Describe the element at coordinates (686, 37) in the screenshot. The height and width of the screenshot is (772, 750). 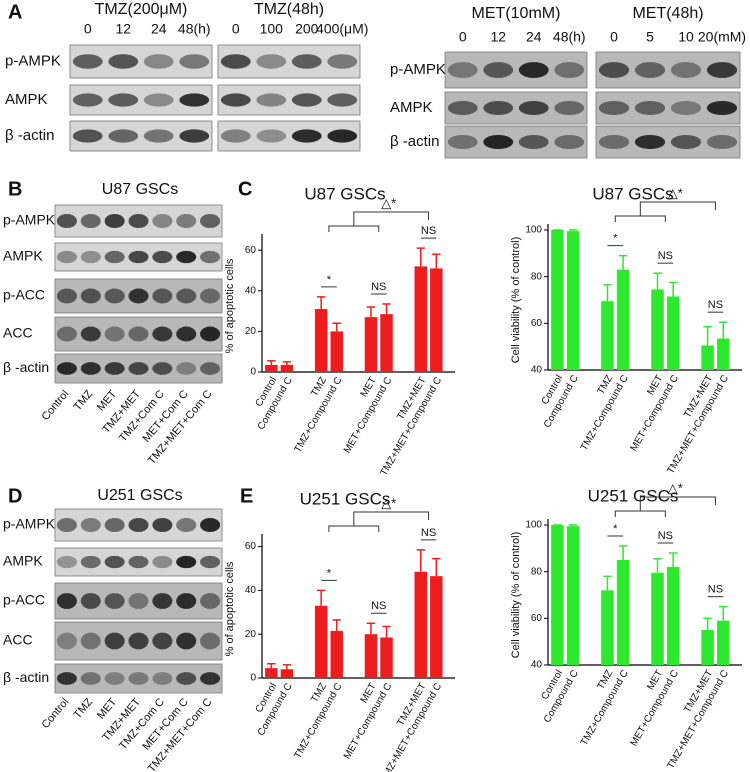
I see `lane-label: 10` at that location.